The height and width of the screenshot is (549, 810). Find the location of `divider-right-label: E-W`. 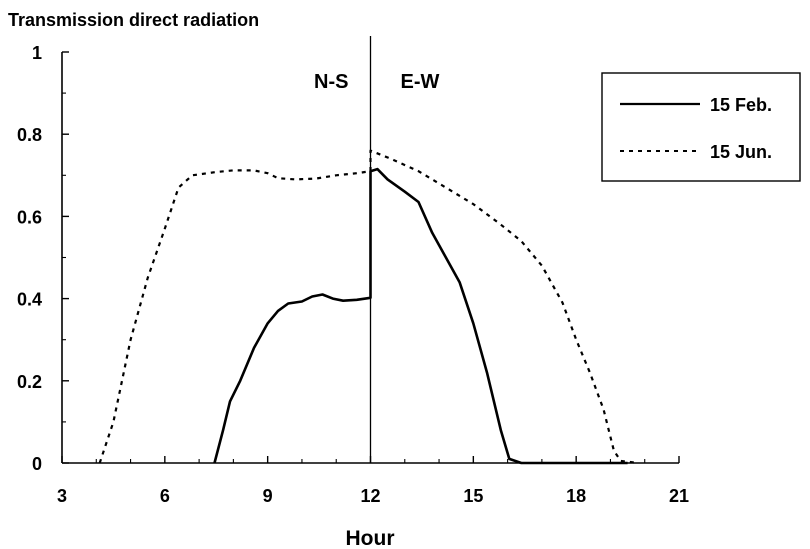

divider-right-label: E-W is located at coordinates (420, 82).